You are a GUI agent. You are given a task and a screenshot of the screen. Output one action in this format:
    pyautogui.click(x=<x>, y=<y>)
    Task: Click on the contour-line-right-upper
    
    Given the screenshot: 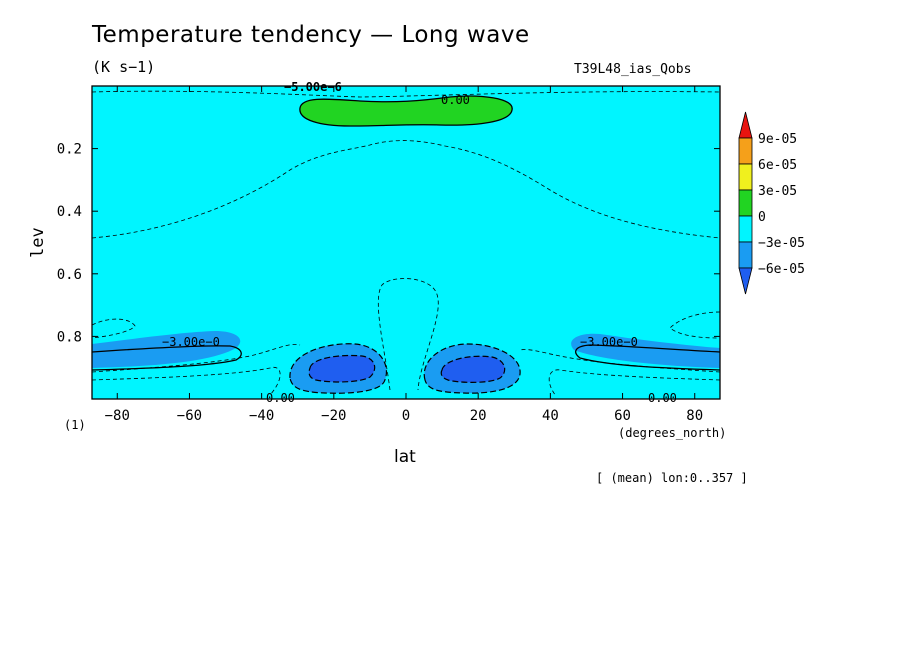 What is the action you would take?
    pyautogui.click(x=695, y=325)
    